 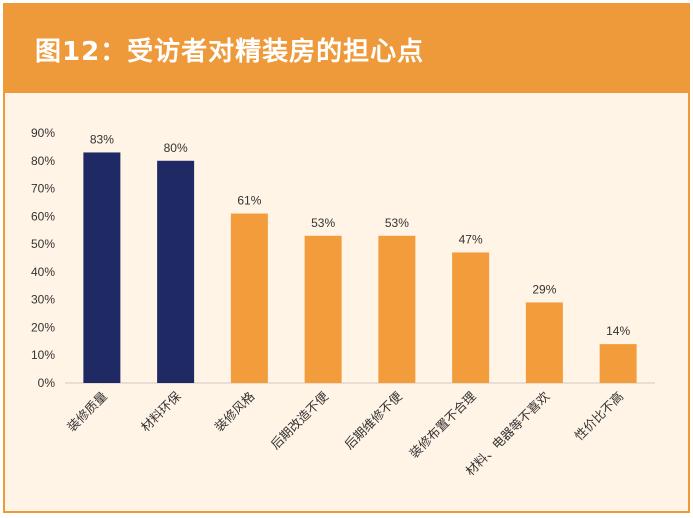 I want to click on x-category-label: 性价比不高, so click(x=598, y=416).